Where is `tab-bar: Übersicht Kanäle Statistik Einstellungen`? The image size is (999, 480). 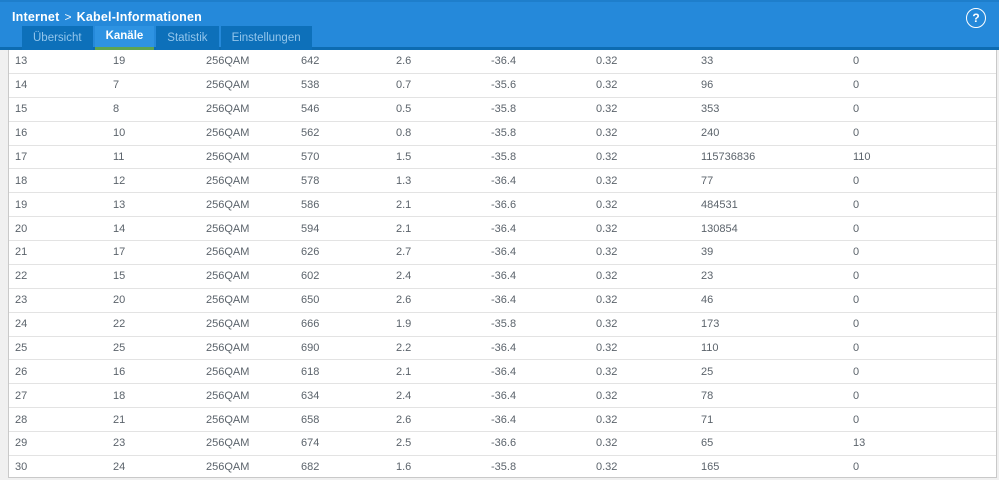
tab-bar: Übersicht Kanäle Statistik Einstellungen is located at coordinates (167, 38).